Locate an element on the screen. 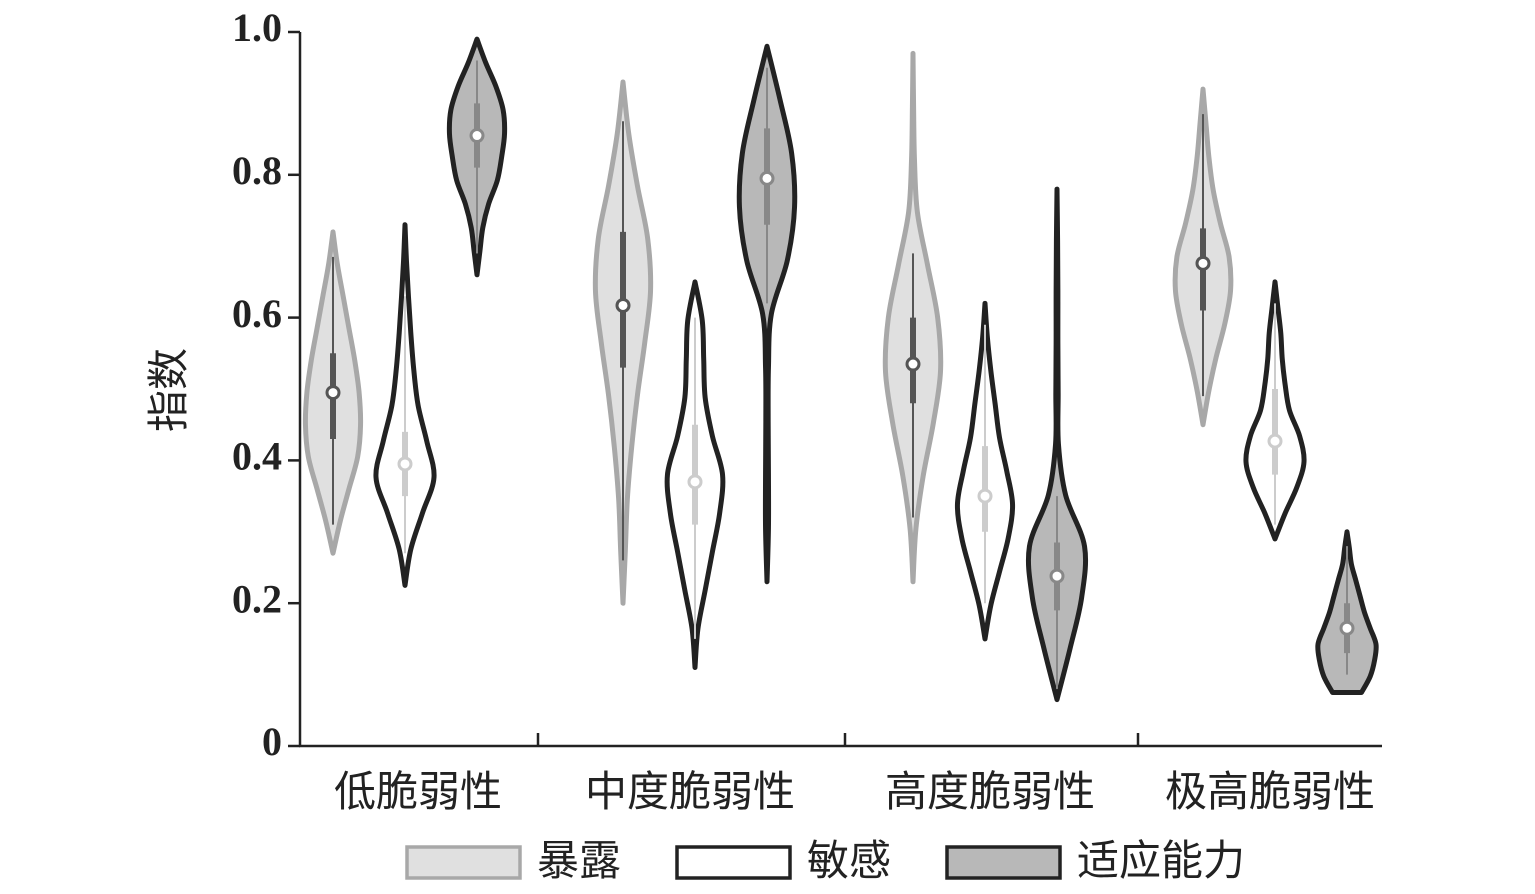 The image size is (1535, 894). x-tick-label: 极高脆弱性 is located at coordinates (1270, 791).